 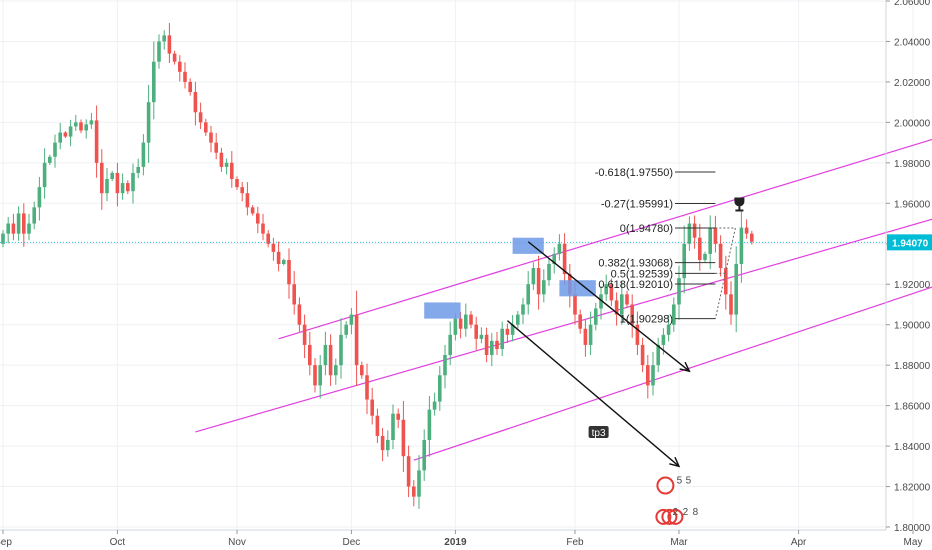 I want to click on fib-level-label: 1(1.90298), so click(x=646, y=320).